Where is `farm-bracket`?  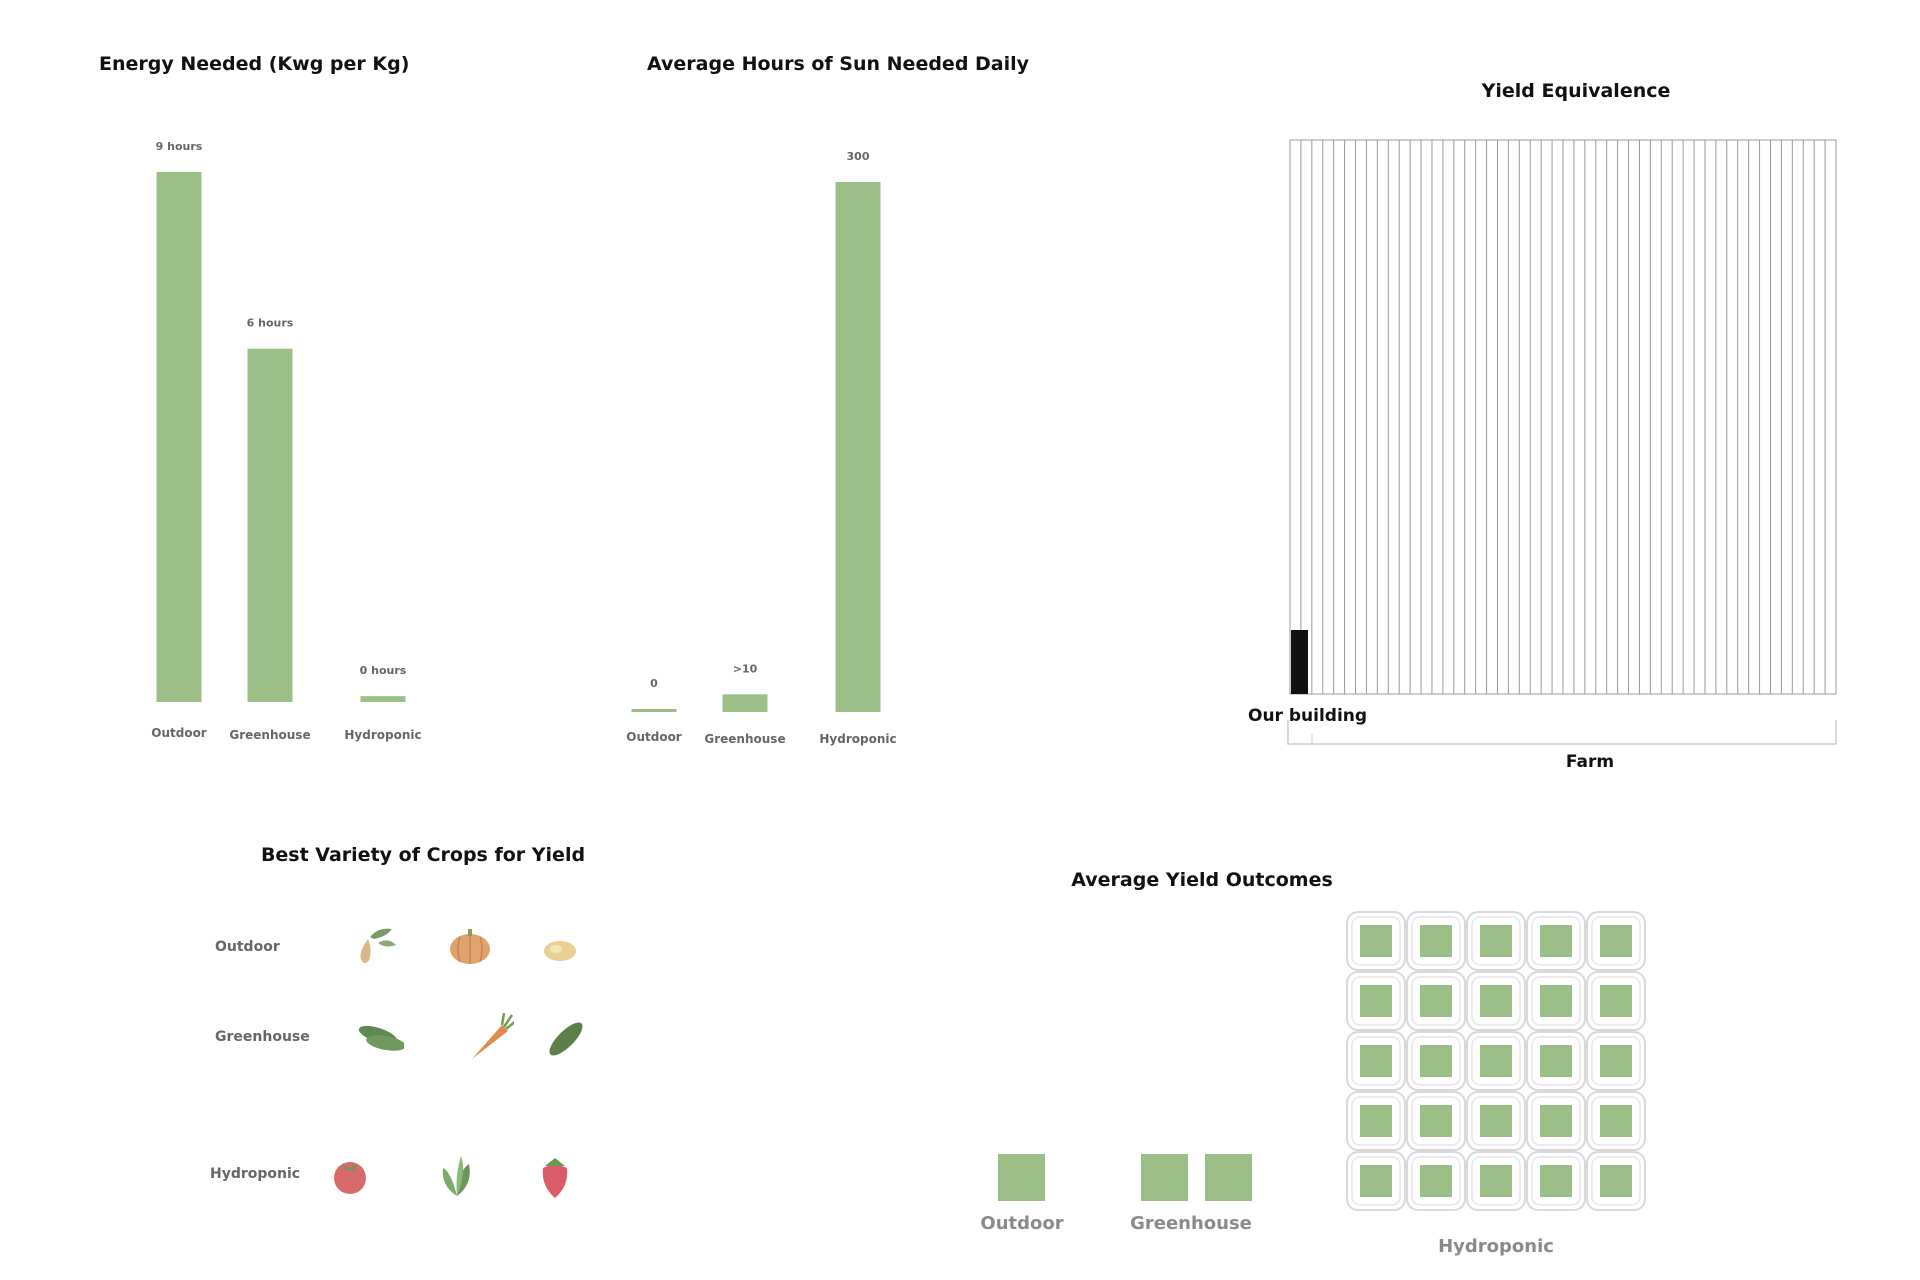 farm-bracket is located at coordinates (1562, 732).